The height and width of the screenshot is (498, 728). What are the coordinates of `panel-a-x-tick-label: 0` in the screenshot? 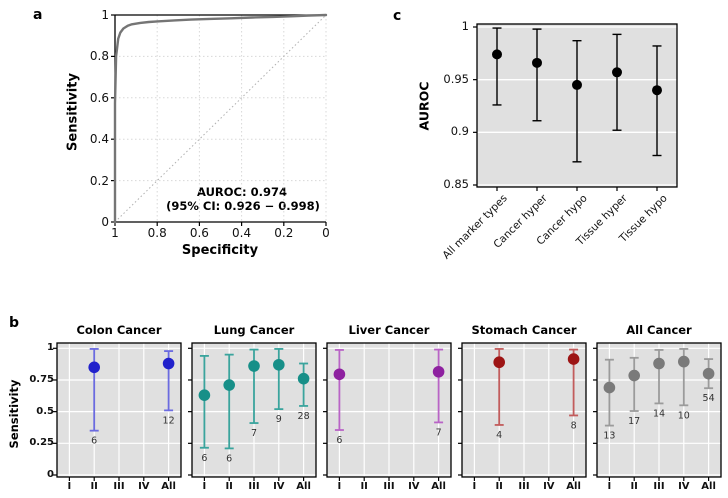 It's located at (326, 233).